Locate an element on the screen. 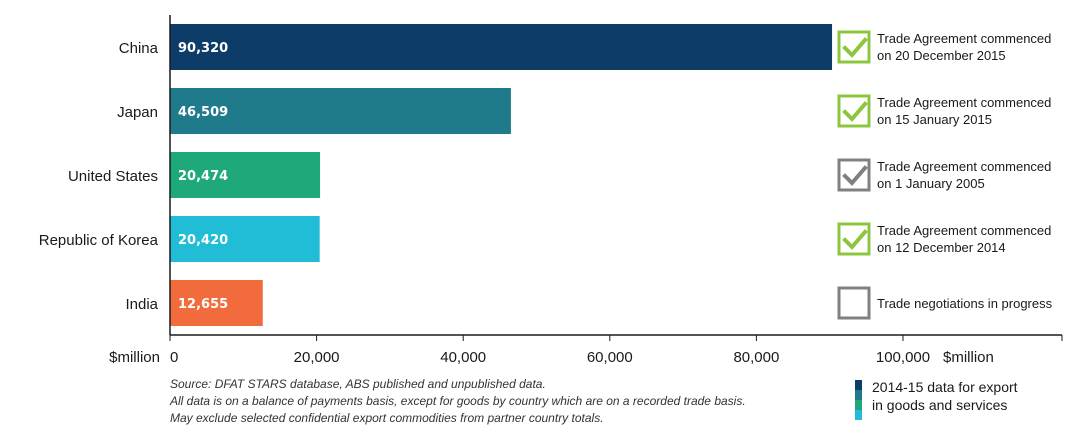 This screenshot has width=1091, height=431. category-label: India is located at coordinates (141, 304).